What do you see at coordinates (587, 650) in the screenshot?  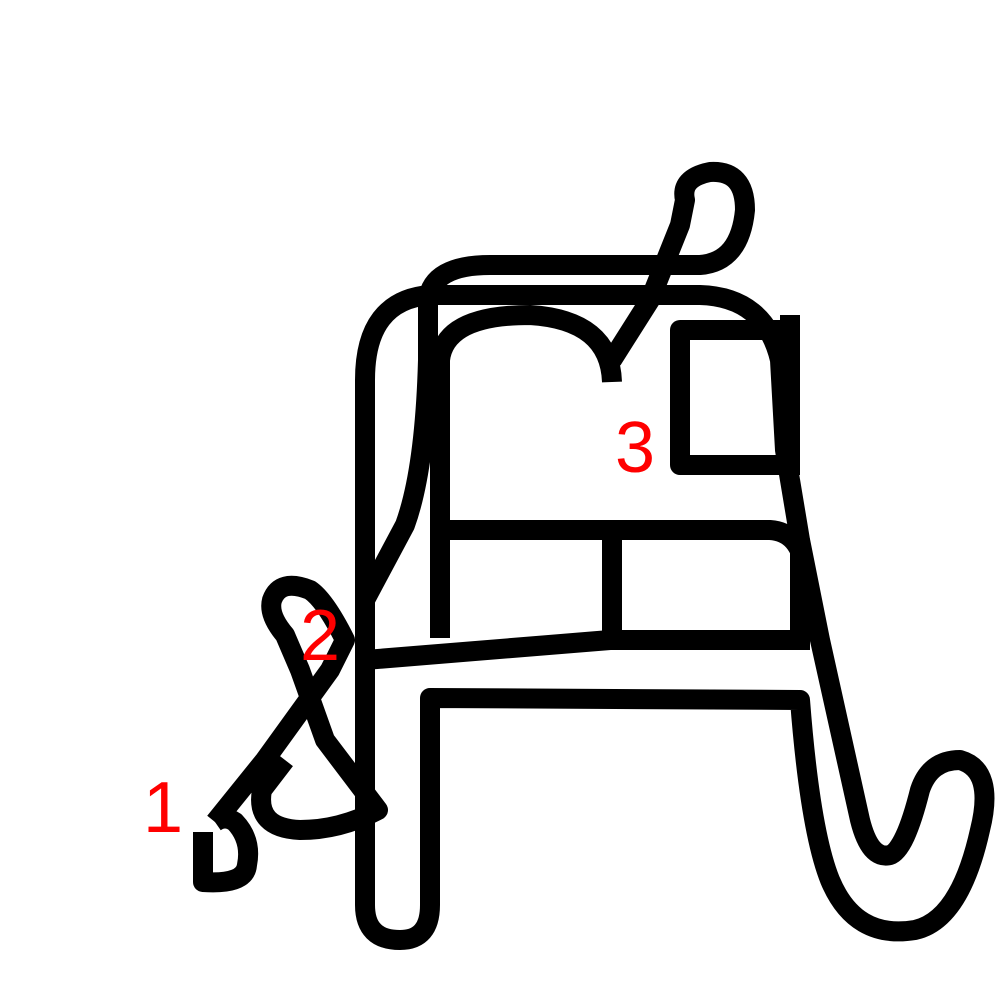 I see `lower-bar-stroke` at bounding box center [587, 650].